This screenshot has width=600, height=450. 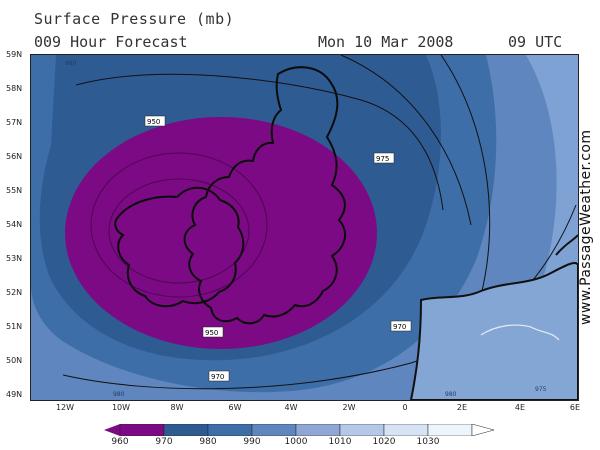 I want to click on continental-coastline, so click(x=493, y=331).